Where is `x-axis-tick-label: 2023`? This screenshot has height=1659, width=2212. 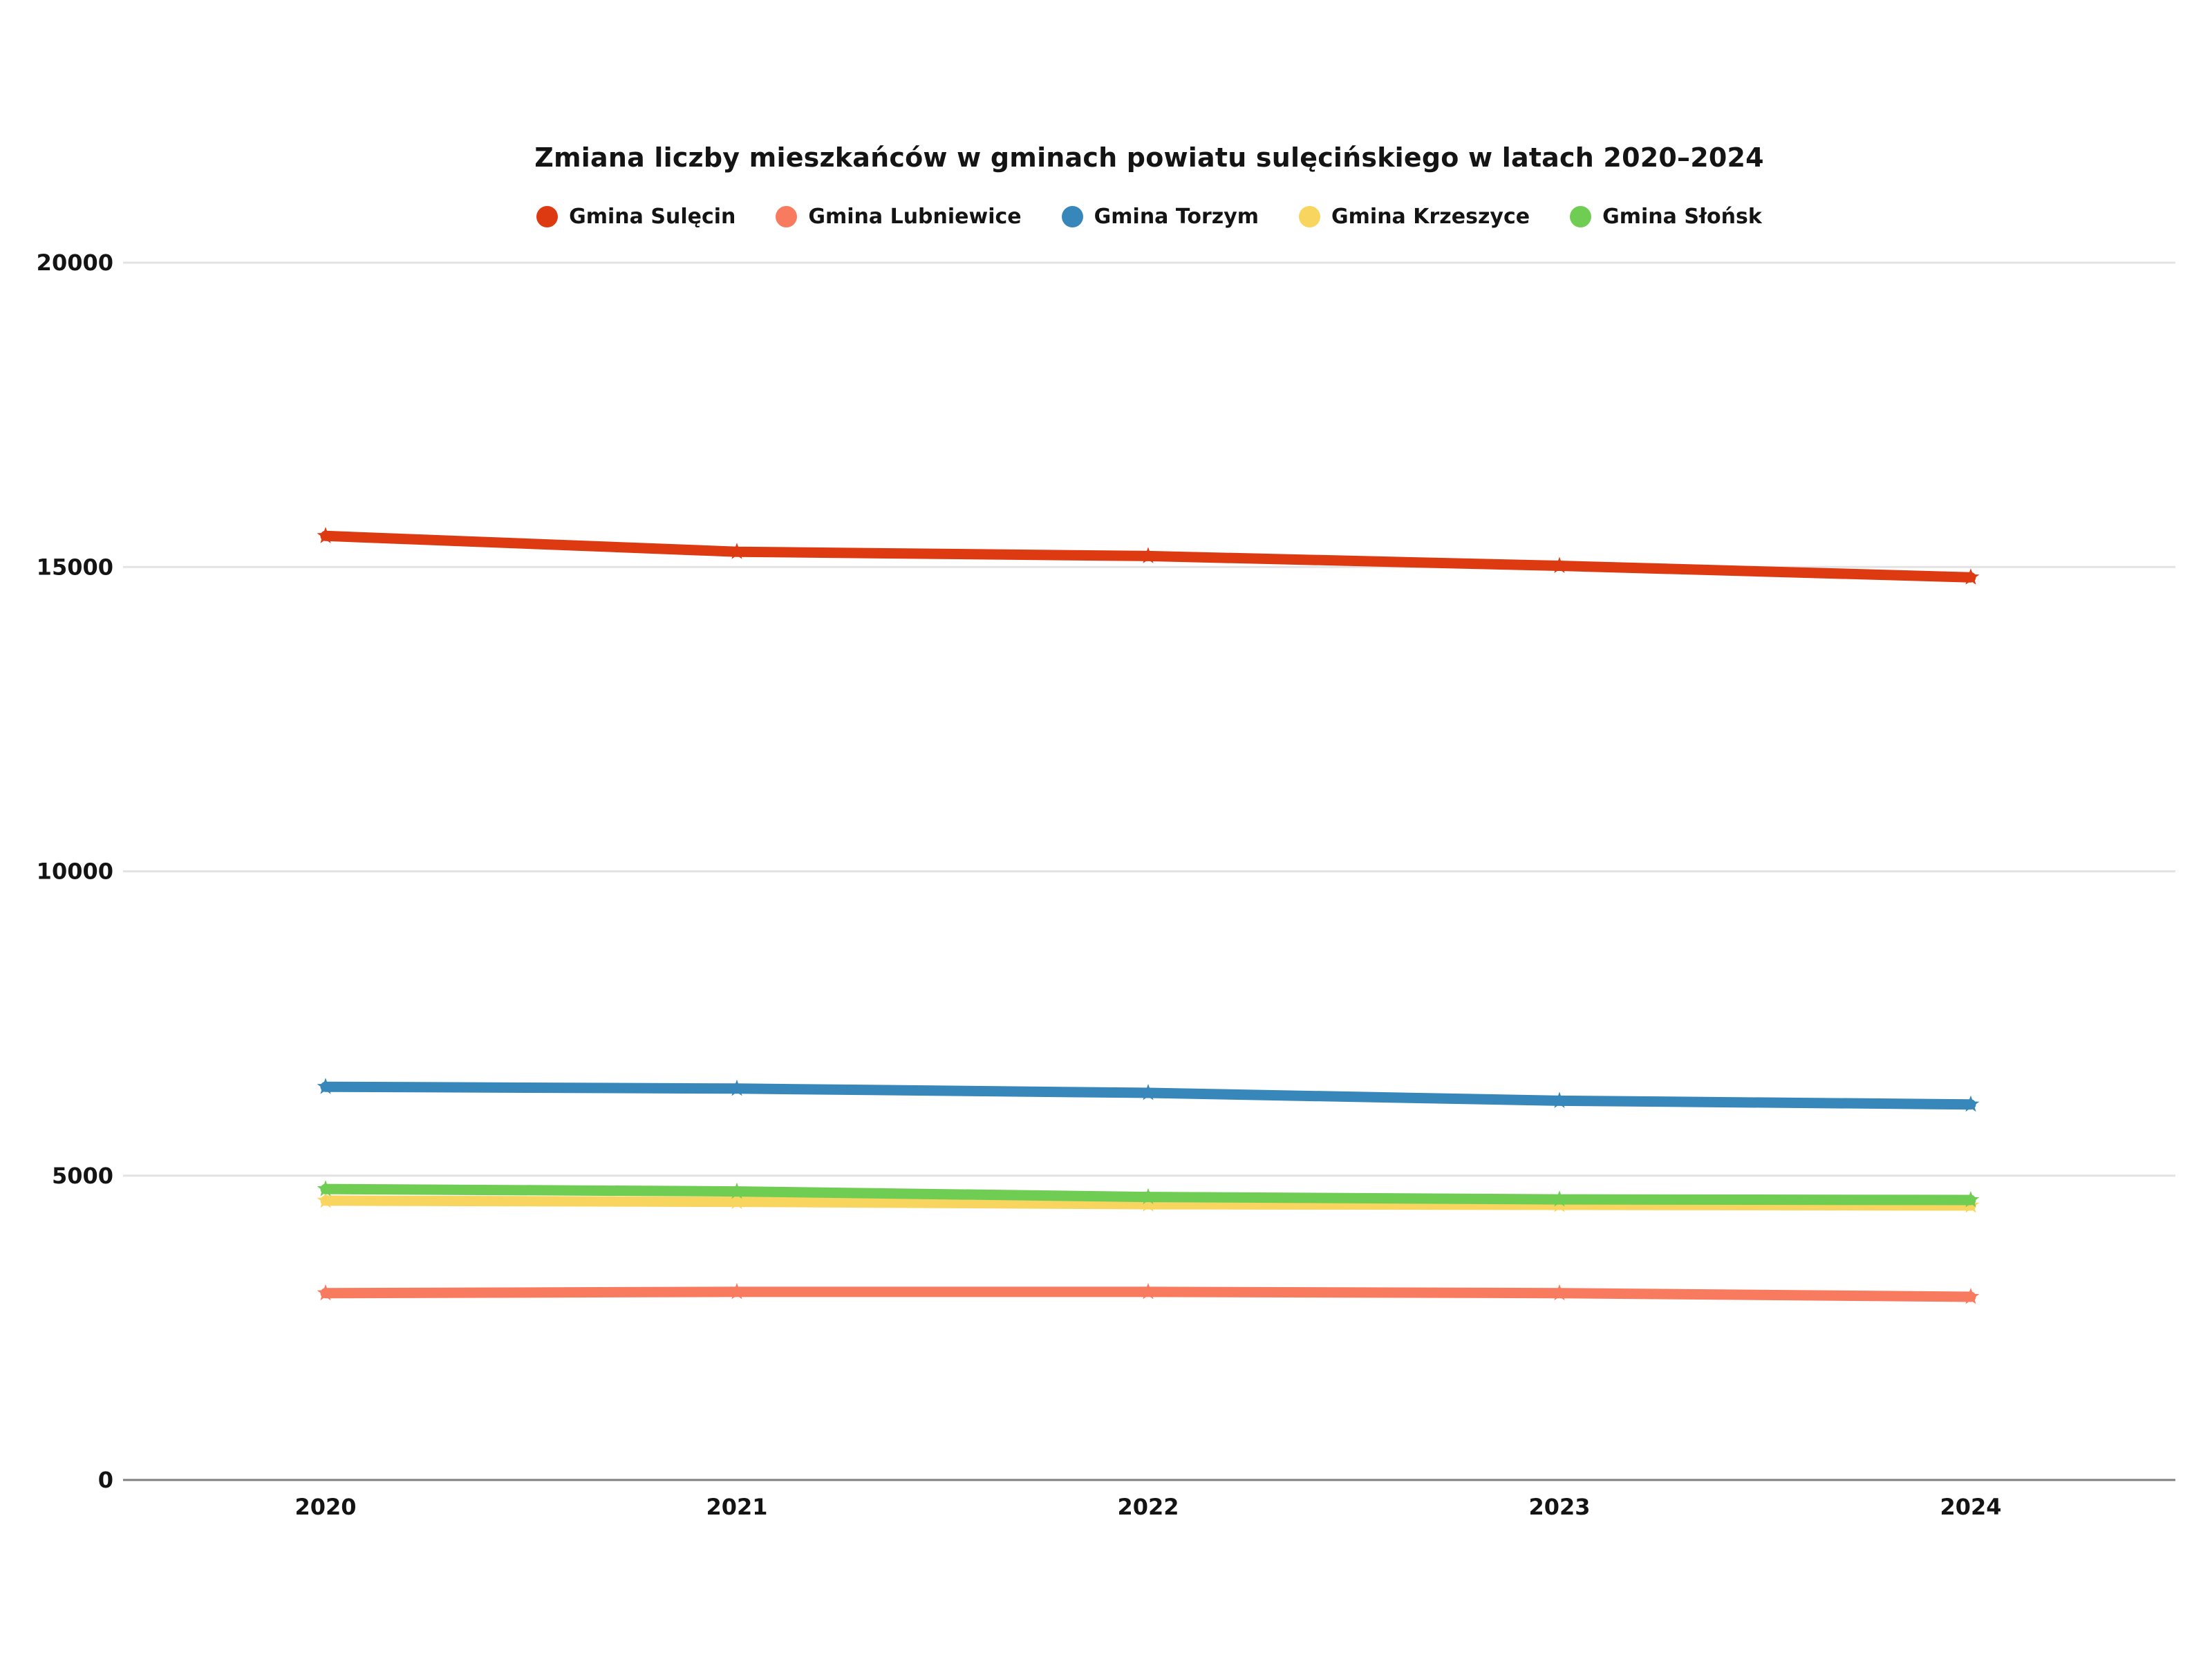 x-axis-tick-label: 2023 is located at coordinates (1559, 1507).